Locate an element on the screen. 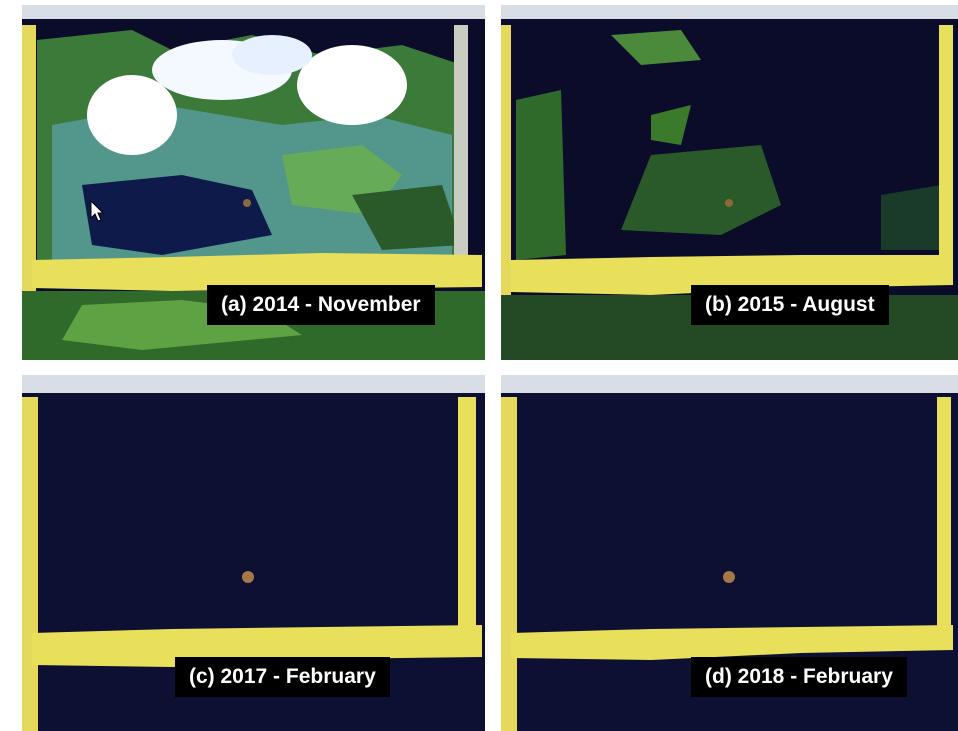 Image resolution: width=958 pixels, height=731 pixels. mouse-pointer-icon is located at coordinates (97, 211).